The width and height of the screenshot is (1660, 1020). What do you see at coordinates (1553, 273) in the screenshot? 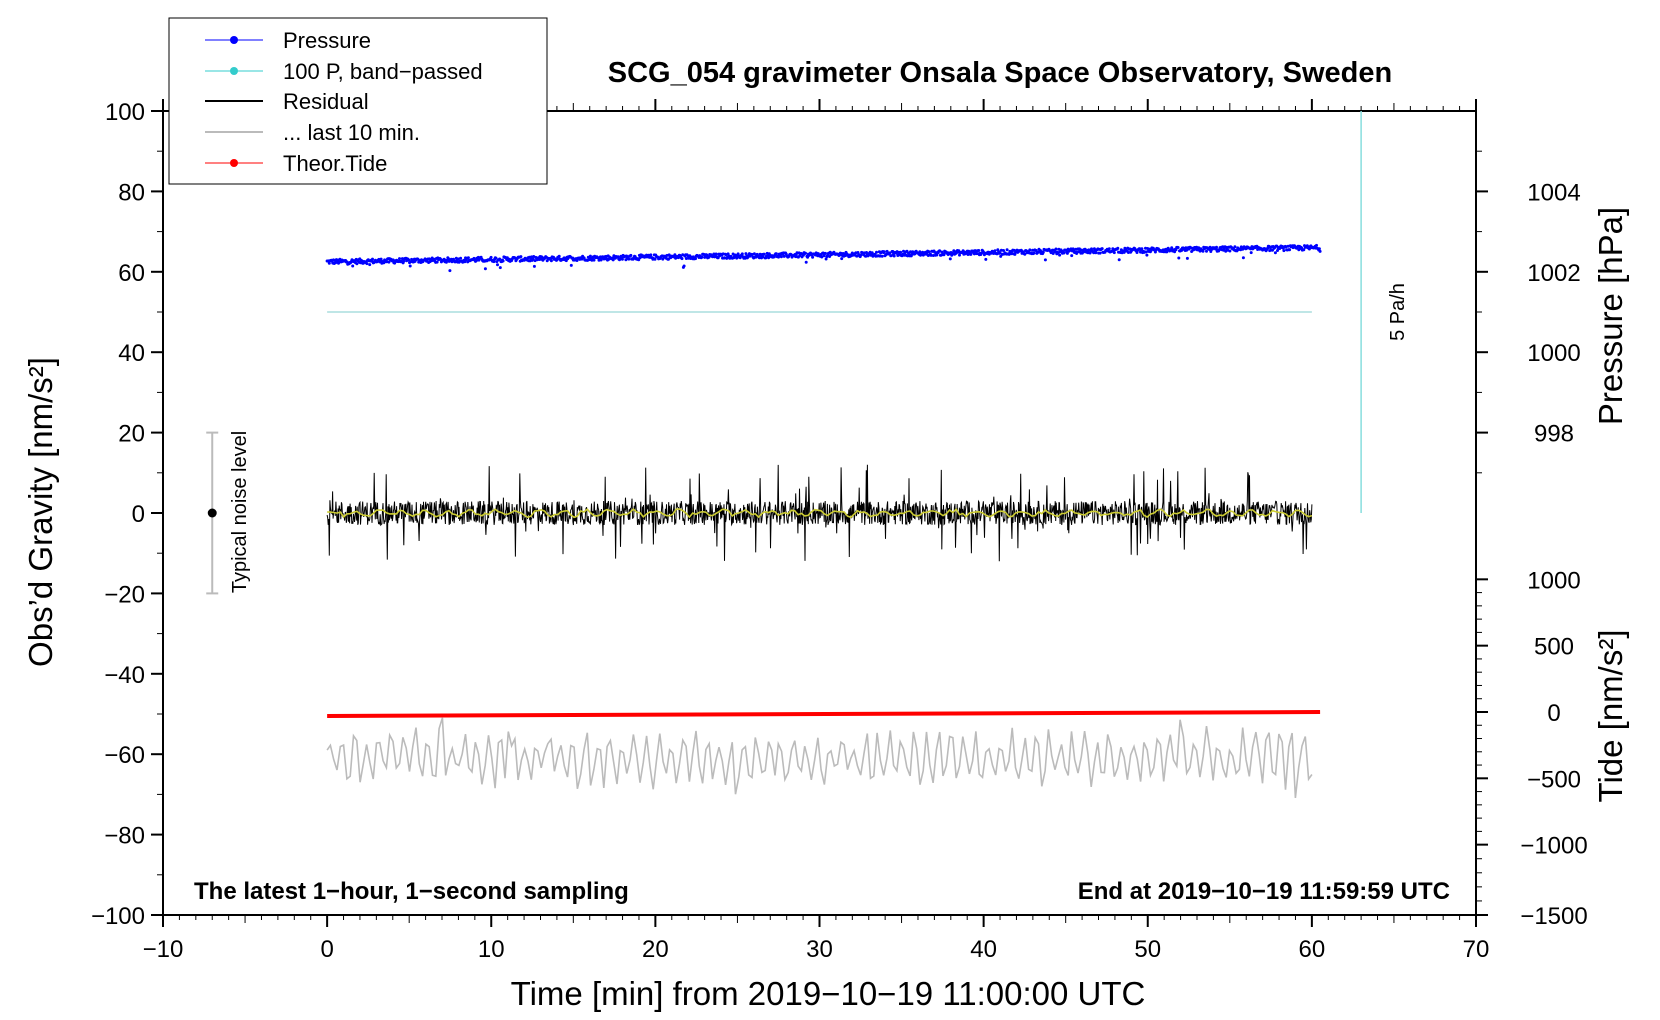
I see `pressure-tick-label: 1002` at bounding box center [1553, 273].